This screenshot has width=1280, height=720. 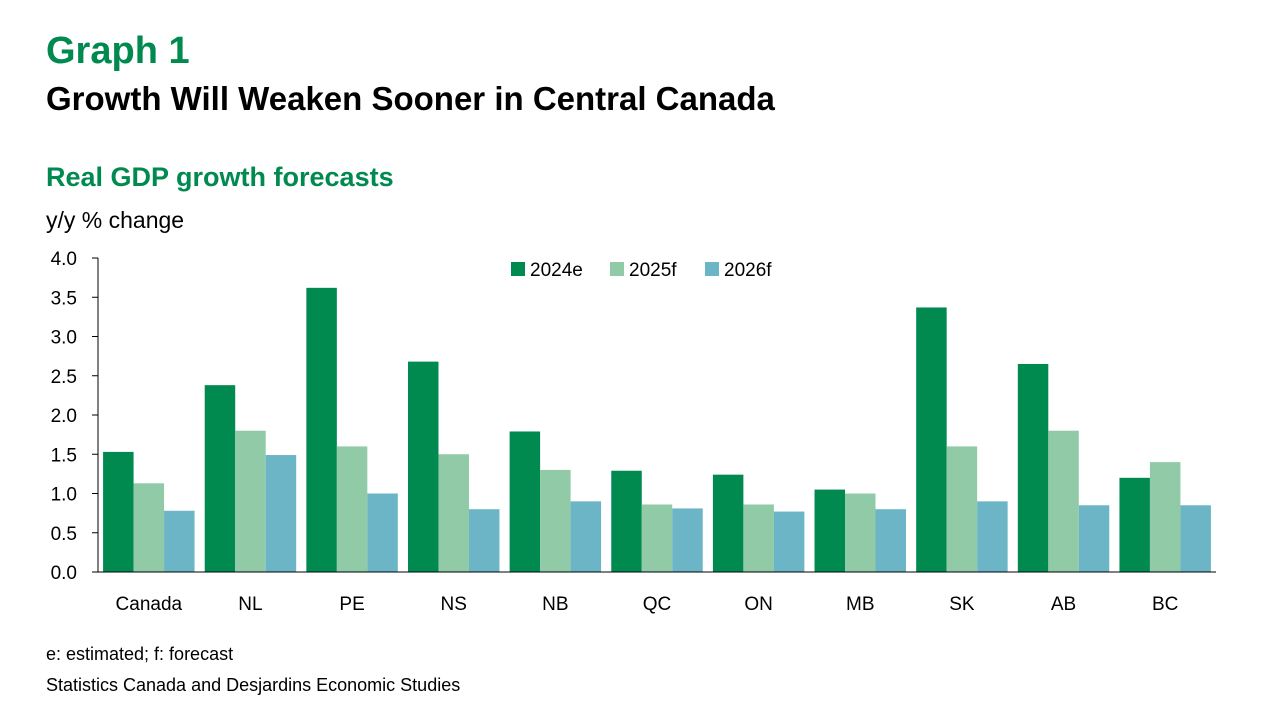 What do you see at coordinates (657, 604) in the screenshot?
I see `x-tick-label: QC` at bounding box center [657, 604].